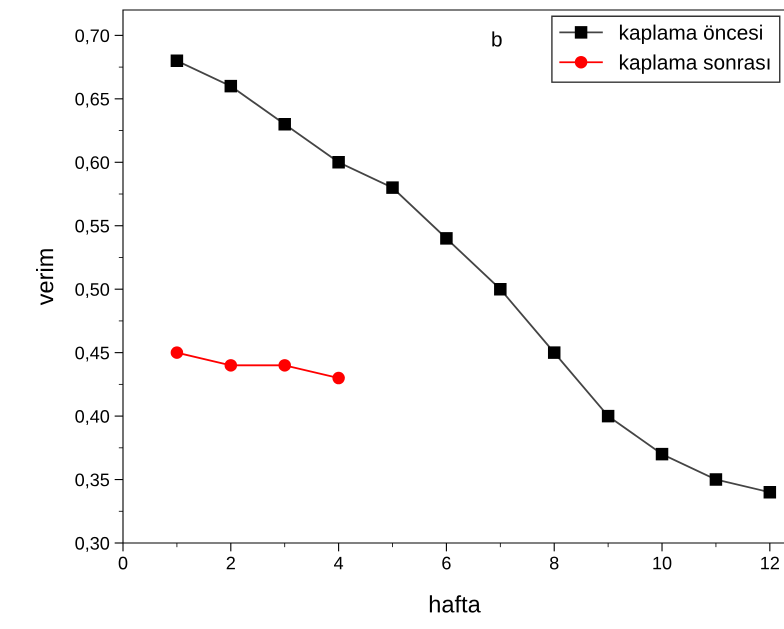 The height and width of the screenshot is (629, 784). I want to click on x-tick-label: 0, so click(123, 563).